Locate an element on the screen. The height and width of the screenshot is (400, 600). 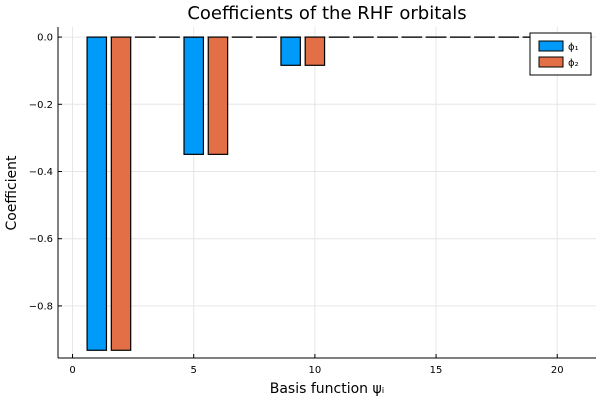
x-tick-label: 10 is located at coordinates (315, 370).